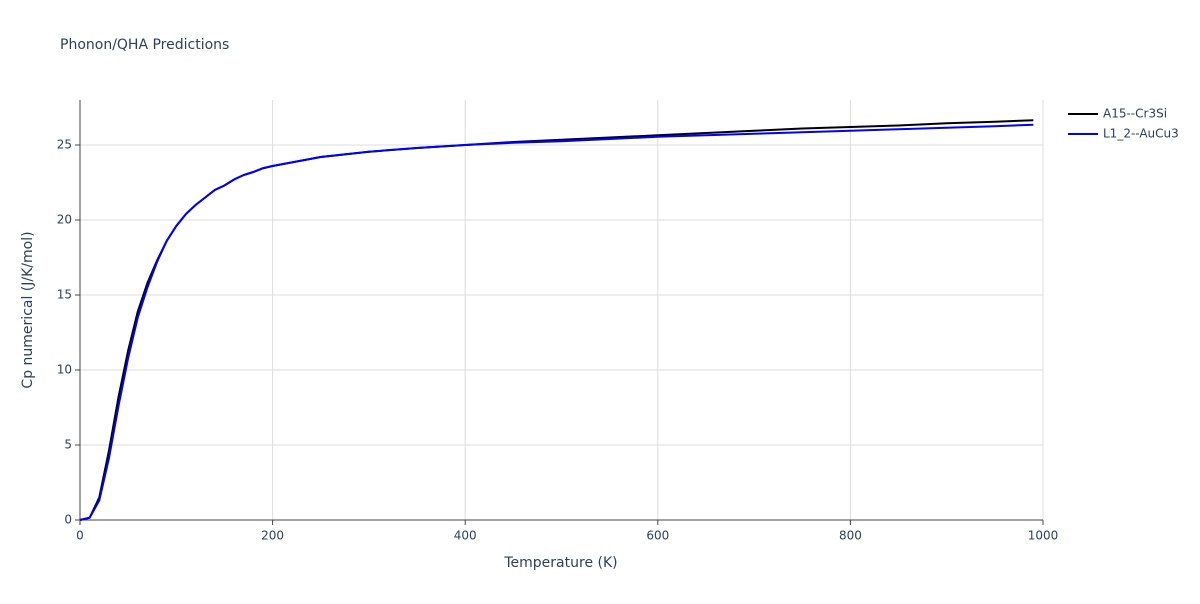  I want to click on x-tick-label: 800, so click(850, 536).